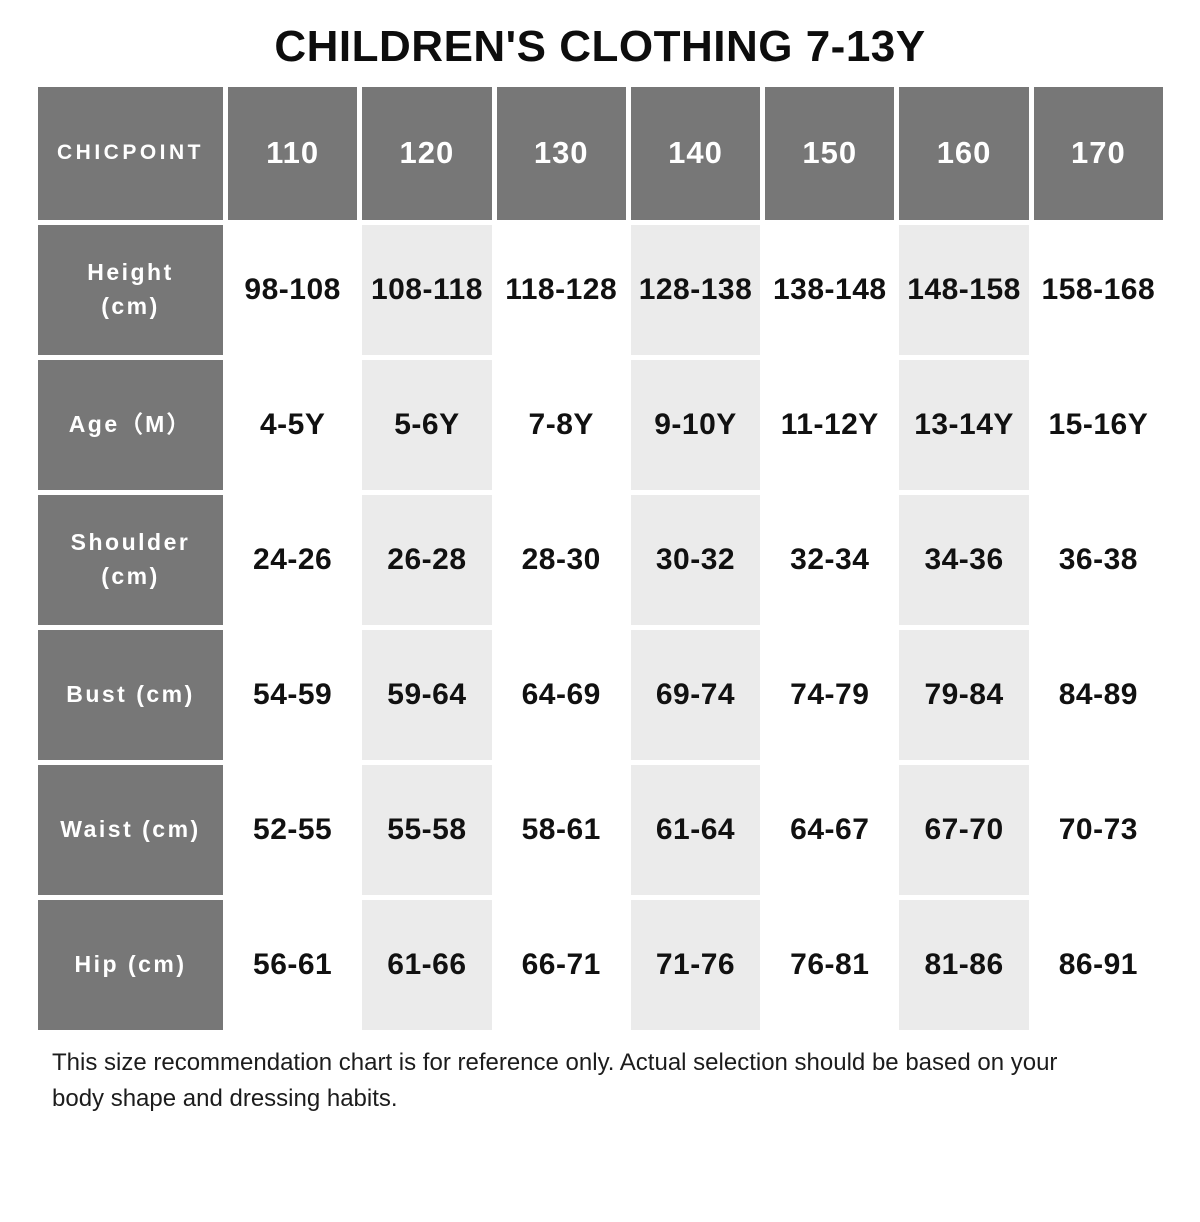  I want to click on size-value-cell: 4-5Y, so click(293, 424).